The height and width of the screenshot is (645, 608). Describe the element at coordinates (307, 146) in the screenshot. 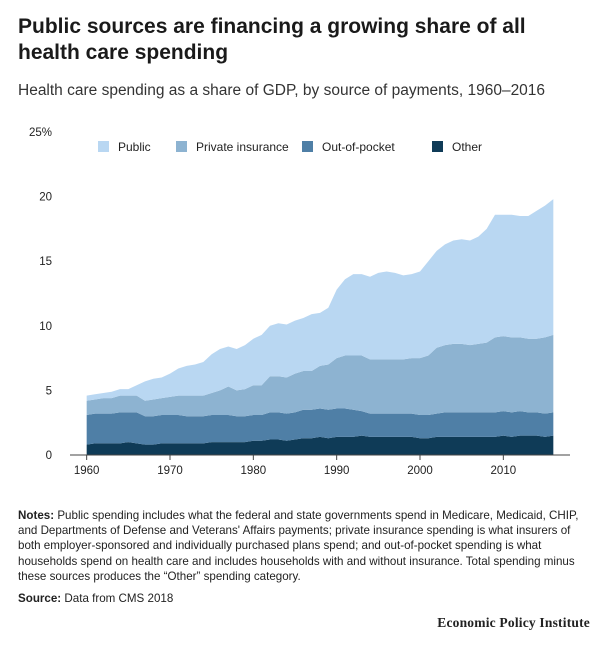

I see `legend-swatch-out-of-pocket` at that location.